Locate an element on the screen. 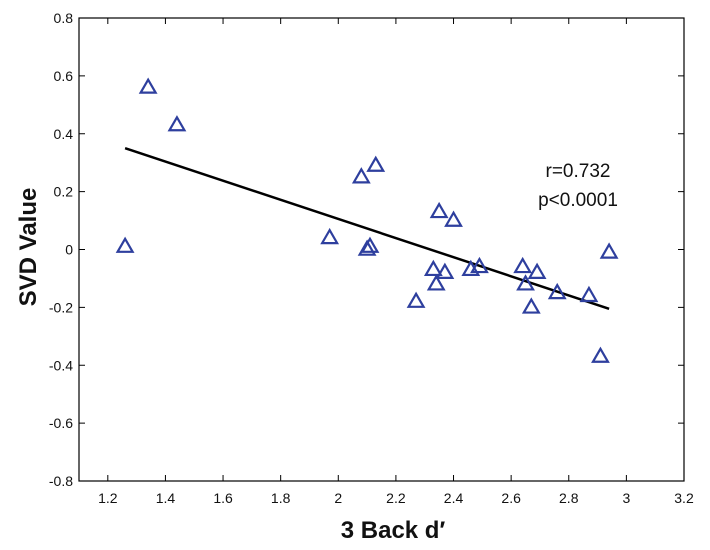  y-tick-label: -0.4 is located at coordinates (61, 365).